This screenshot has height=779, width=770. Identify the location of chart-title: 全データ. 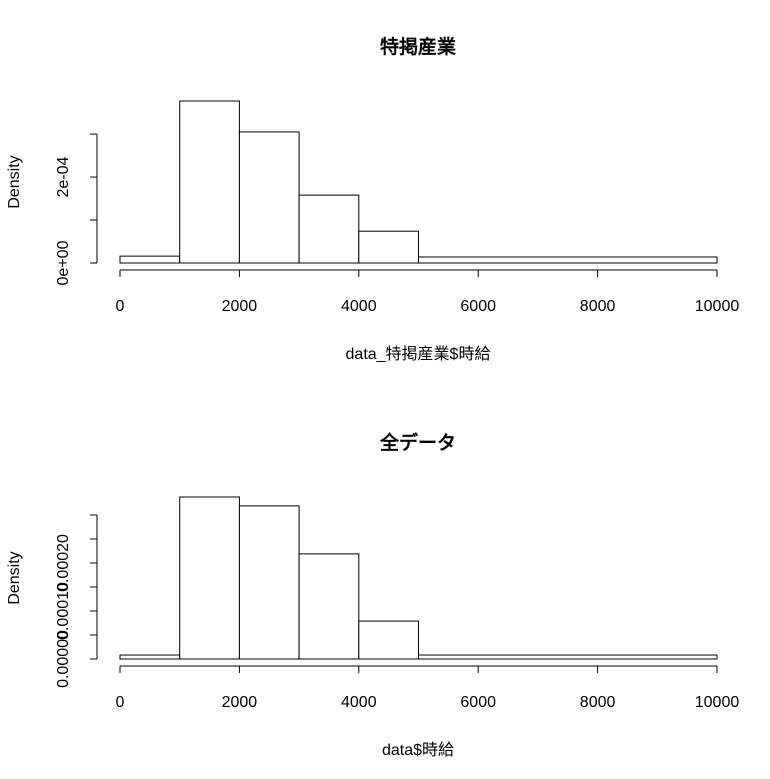
(417, 442).